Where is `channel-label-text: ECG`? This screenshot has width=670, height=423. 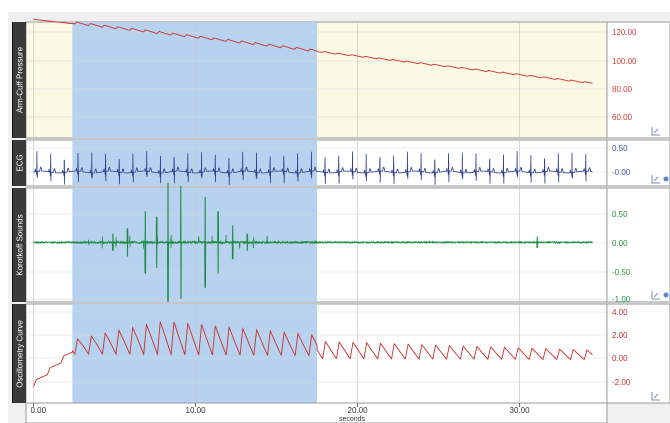 channel-label-text: ECG is located at coordinates (19, 163).